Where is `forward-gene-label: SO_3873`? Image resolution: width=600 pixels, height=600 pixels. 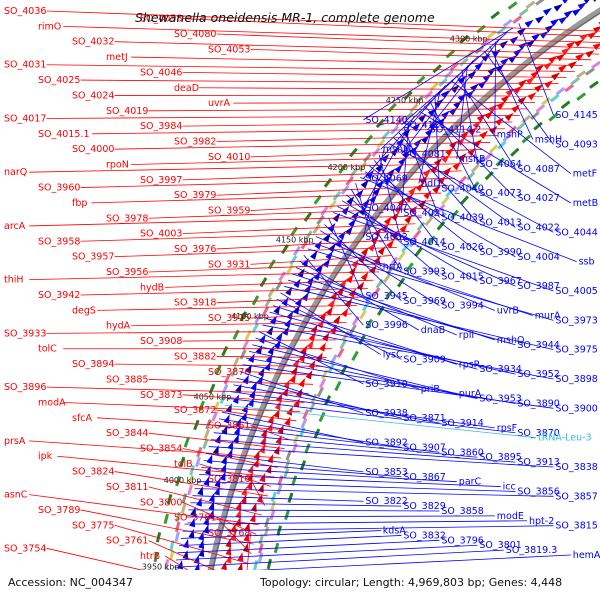 forward-gene-label: SO_3873 is located at coordinates (161, 395).